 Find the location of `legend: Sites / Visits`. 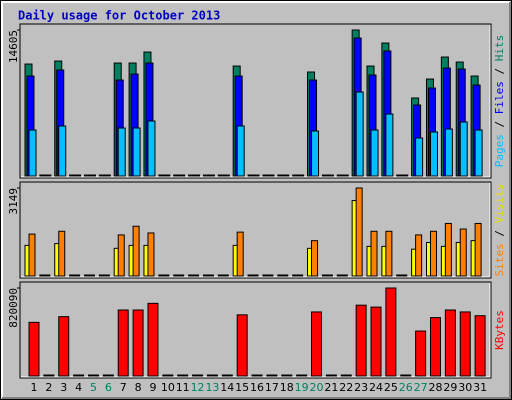

legend: Sites / Visits is located at coordinates (499, 230).